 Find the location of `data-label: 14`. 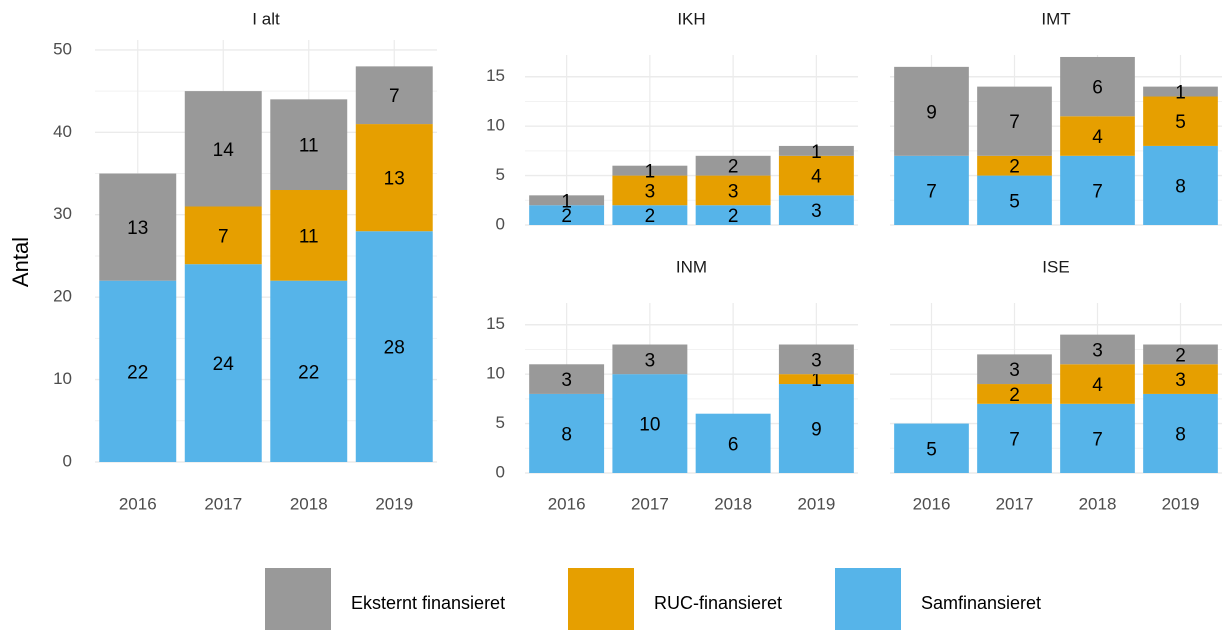

data-label: 14 is located at coordinates (224, 150).